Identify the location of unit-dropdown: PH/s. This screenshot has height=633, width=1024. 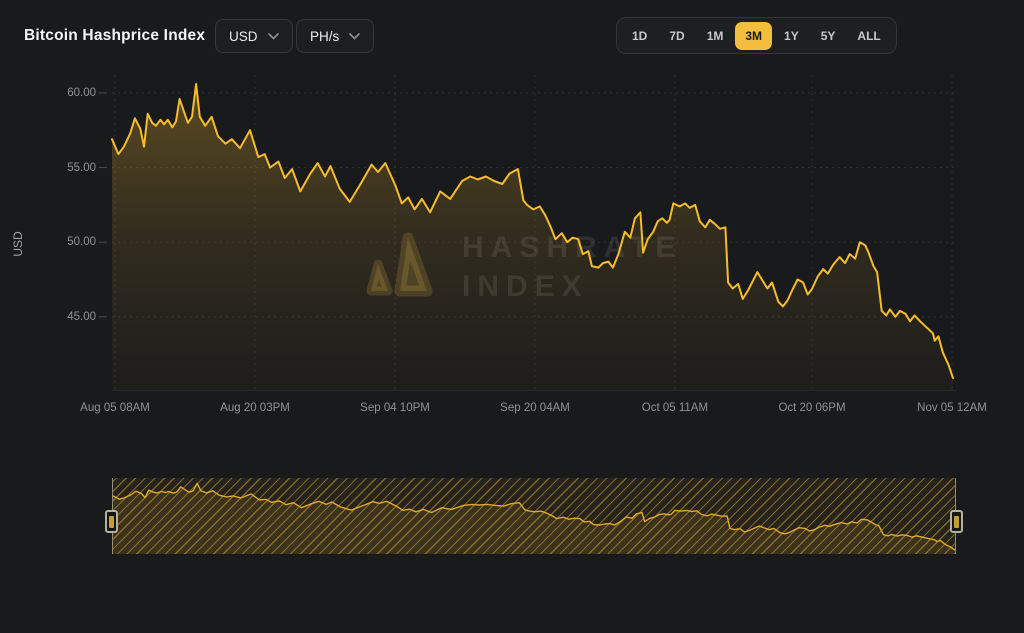
(335, 36).